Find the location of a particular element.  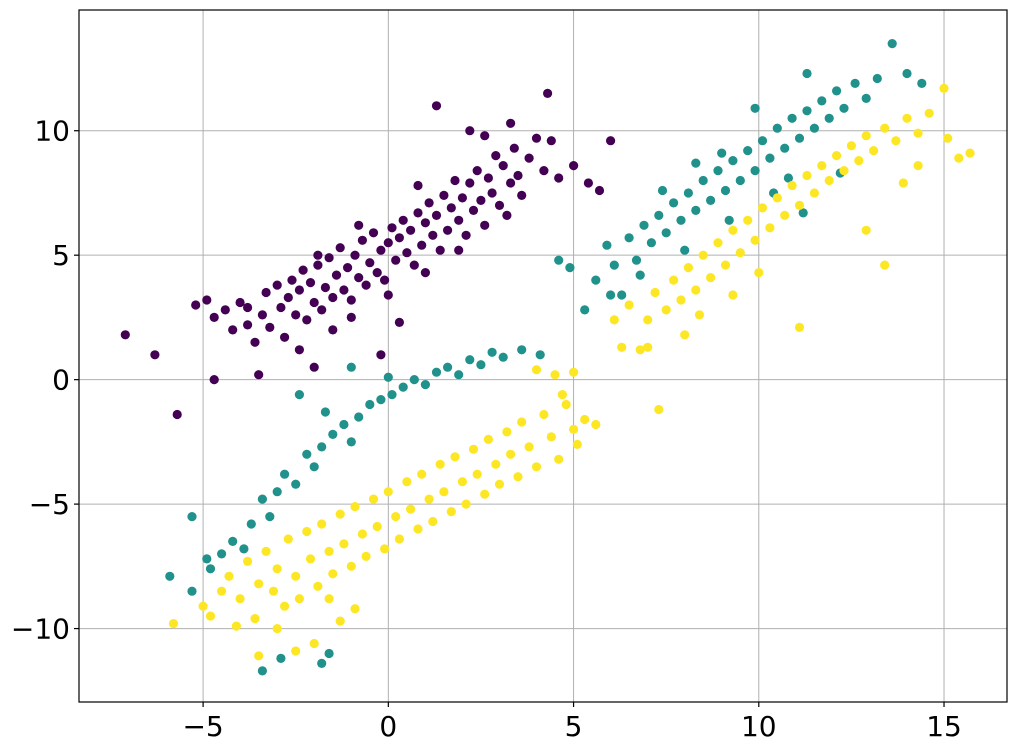

x-tick-label: 15 is located at coordinates (944, 726).